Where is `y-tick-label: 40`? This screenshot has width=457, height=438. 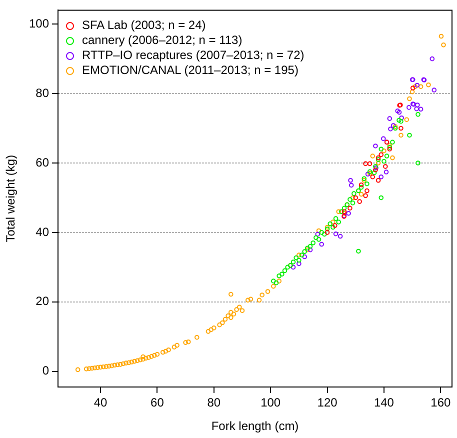
y-tick-label: 40 is located at coordinates (43, 231).